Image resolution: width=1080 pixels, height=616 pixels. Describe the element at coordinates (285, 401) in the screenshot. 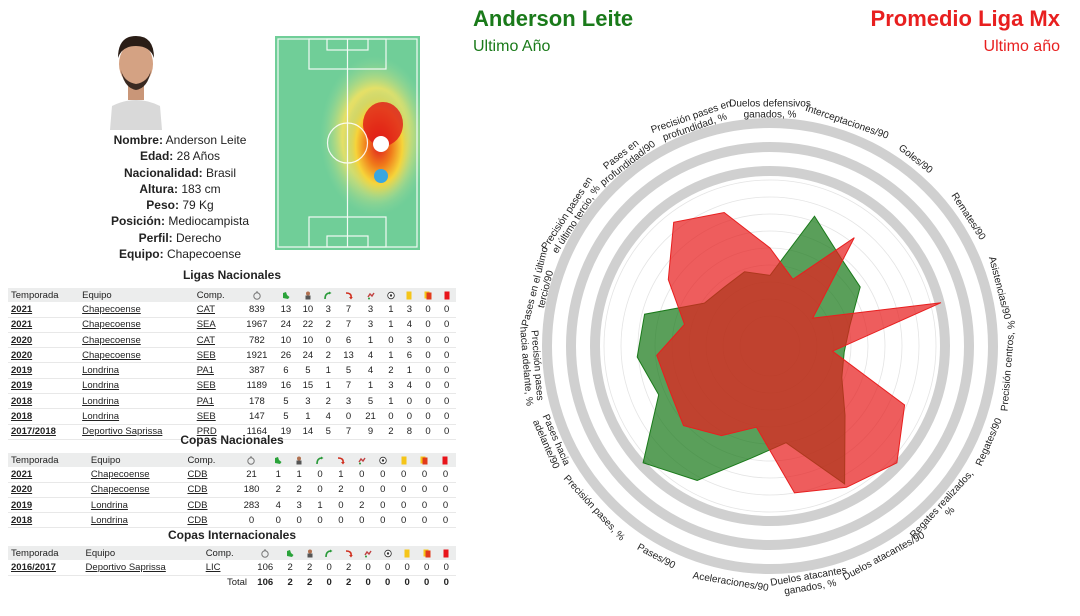

I see `stat-cell: 5` at that location.